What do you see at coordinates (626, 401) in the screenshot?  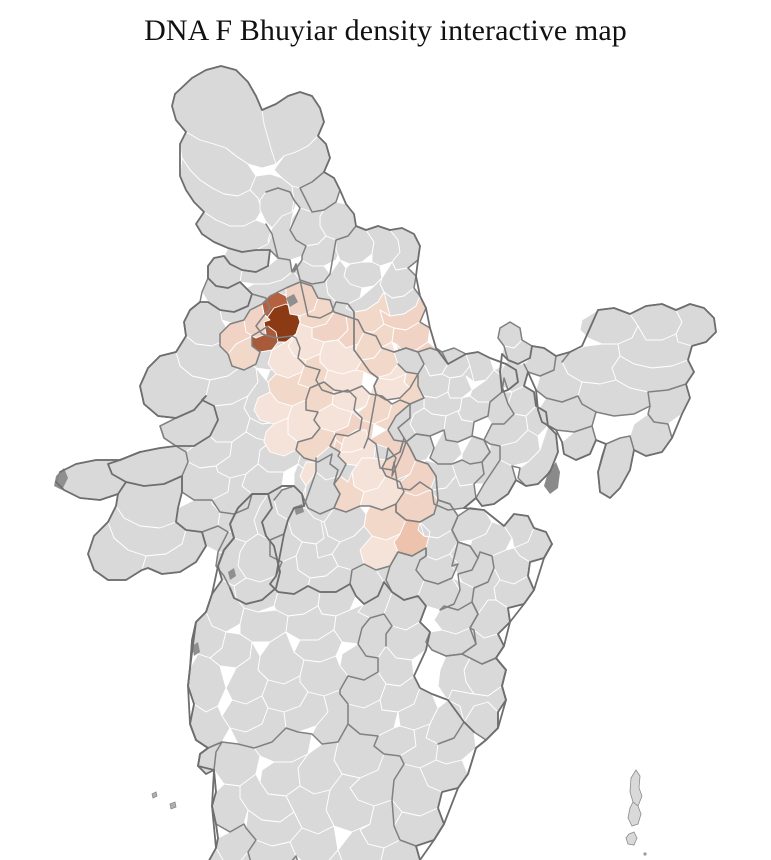 I see `region-north-east` at bounding box center [626, 401].